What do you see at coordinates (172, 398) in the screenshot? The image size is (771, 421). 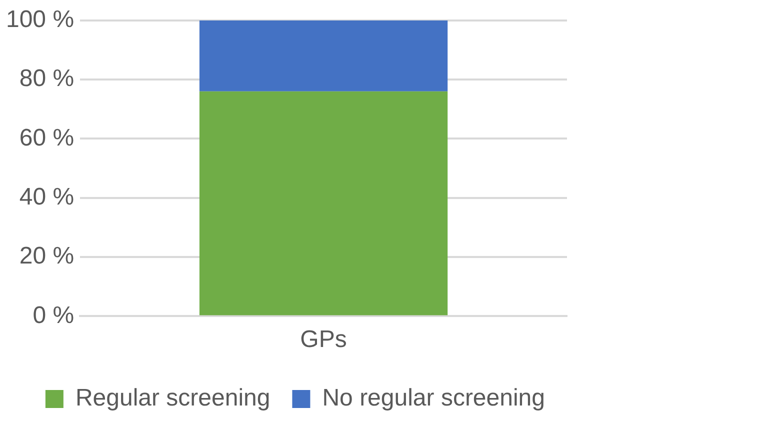 I see `legend-label: Regular screening` at bounding box center [172, 398].